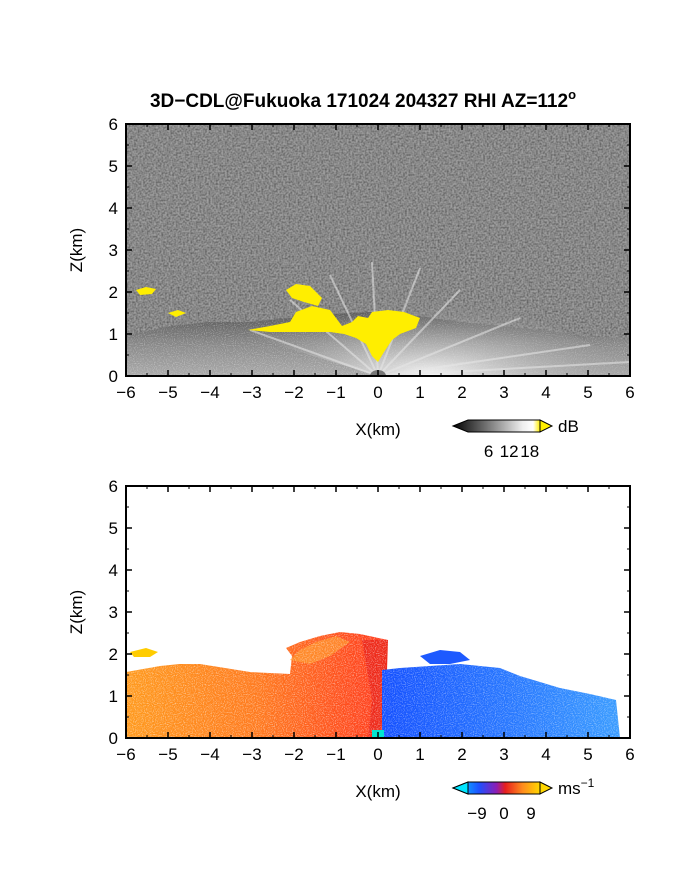 The image size is (680, 880). What do you see at coordinates (530, 813) in the screenshot?
I see `colorbar-tick-label: 9` at bounding box center [530, 813].